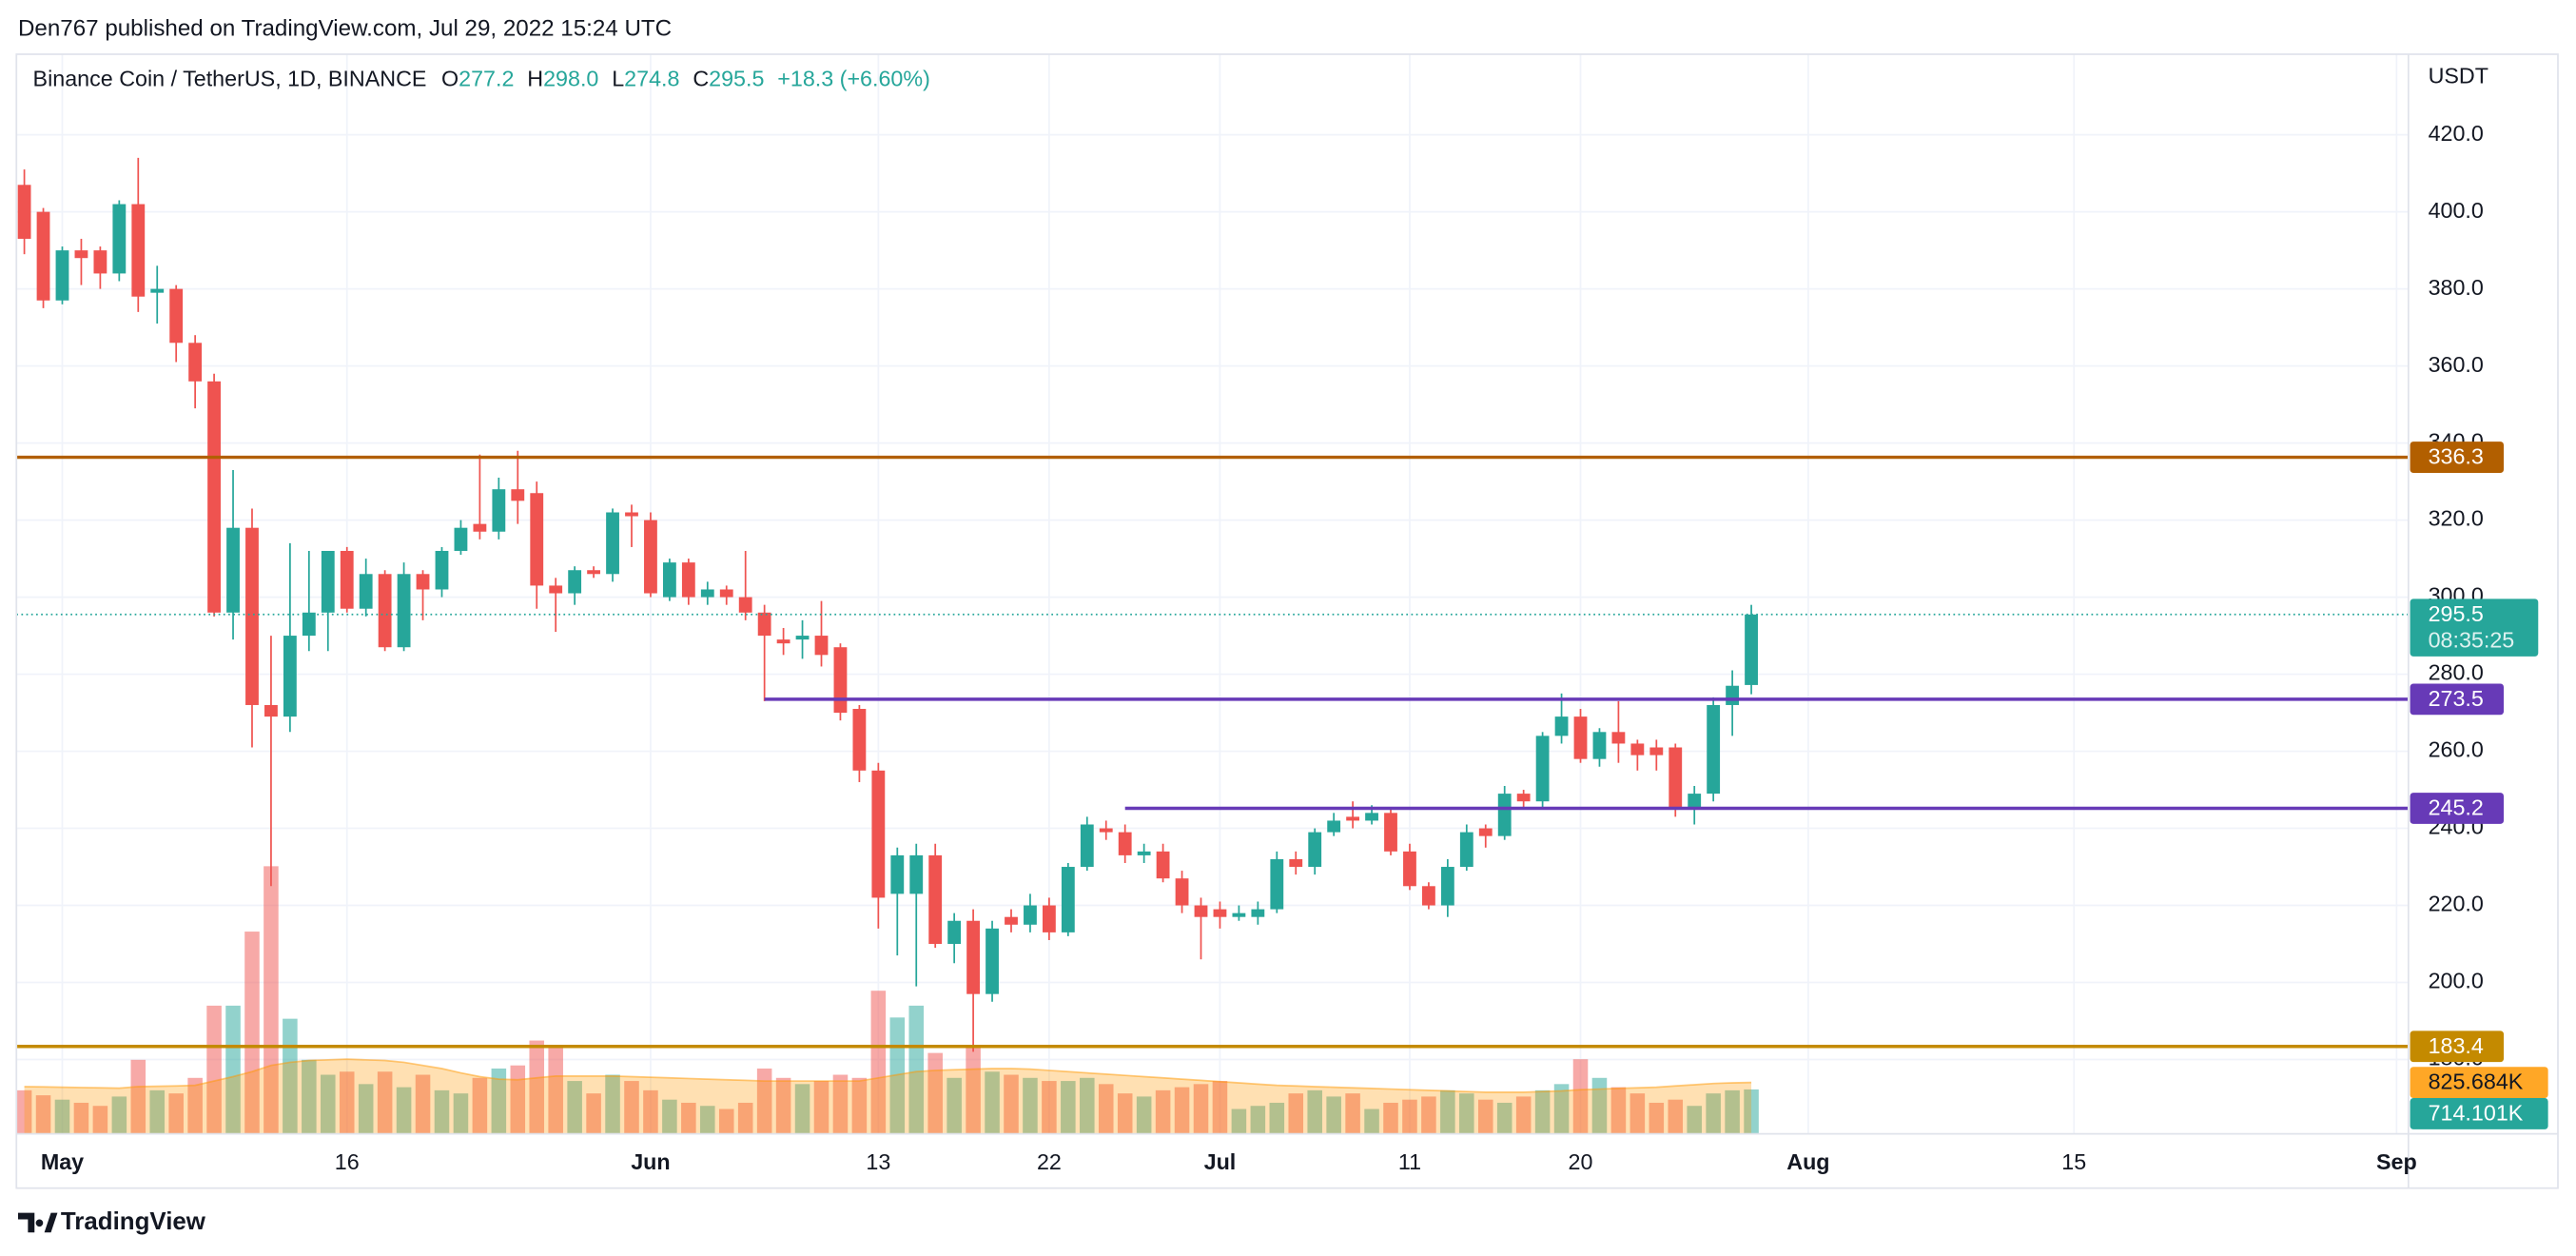 Image resolution: width=2576 pixels, height=1256 pixels. I want to click on volume-label: 714.101K, so click(2476, 1112).